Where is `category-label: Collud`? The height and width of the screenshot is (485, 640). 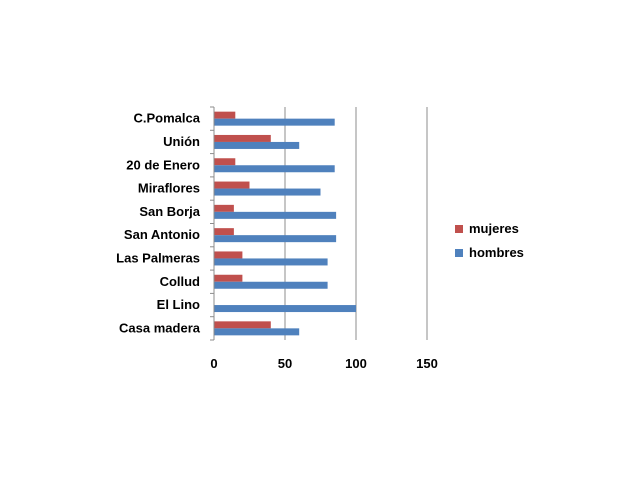 category-label: Collud is located at coordinates (180, 281).